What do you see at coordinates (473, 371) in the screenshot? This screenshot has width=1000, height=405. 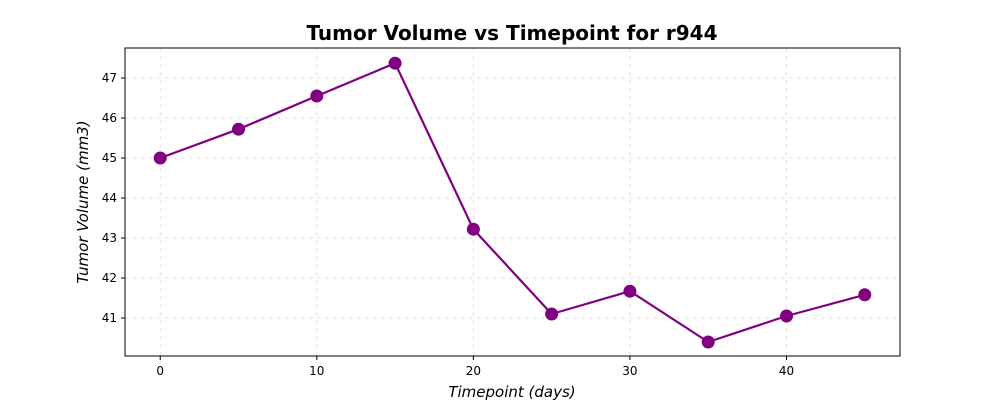 I see `x-tick-label: 20` at bounding box center [473, 371].